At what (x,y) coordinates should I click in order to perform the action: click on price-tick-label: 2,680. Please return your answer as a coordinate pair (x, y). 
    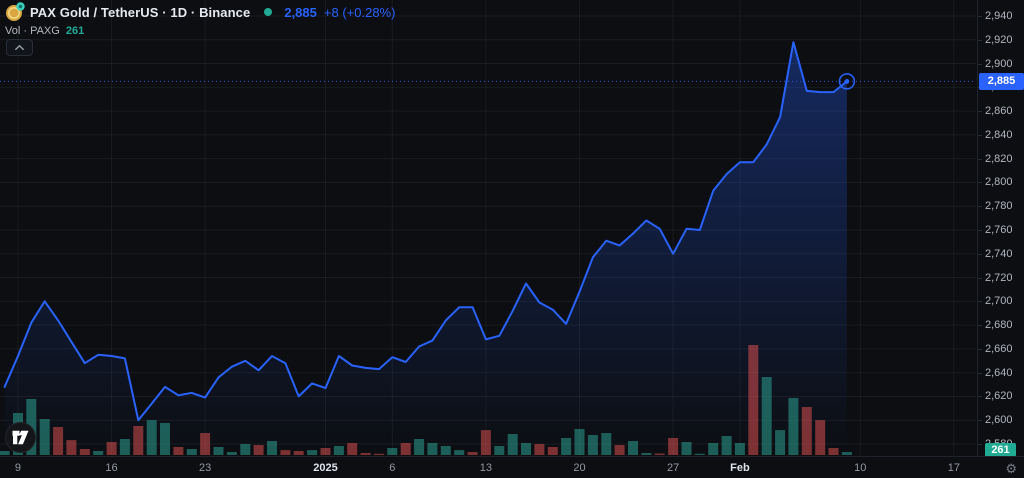
    Looking at the image, I should click on (1001, 325).